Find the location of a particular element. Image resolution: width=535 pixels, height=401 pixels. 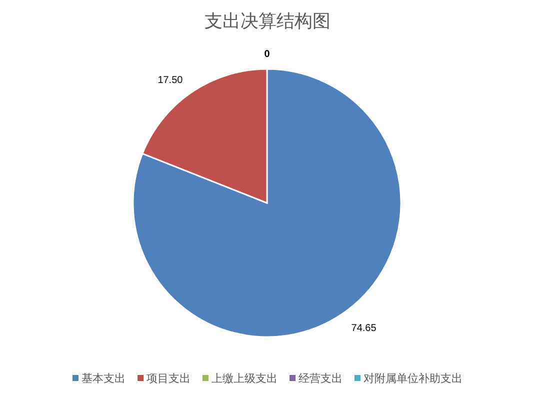

legend-label: 基本支出 is located at coordinates (104, 378).